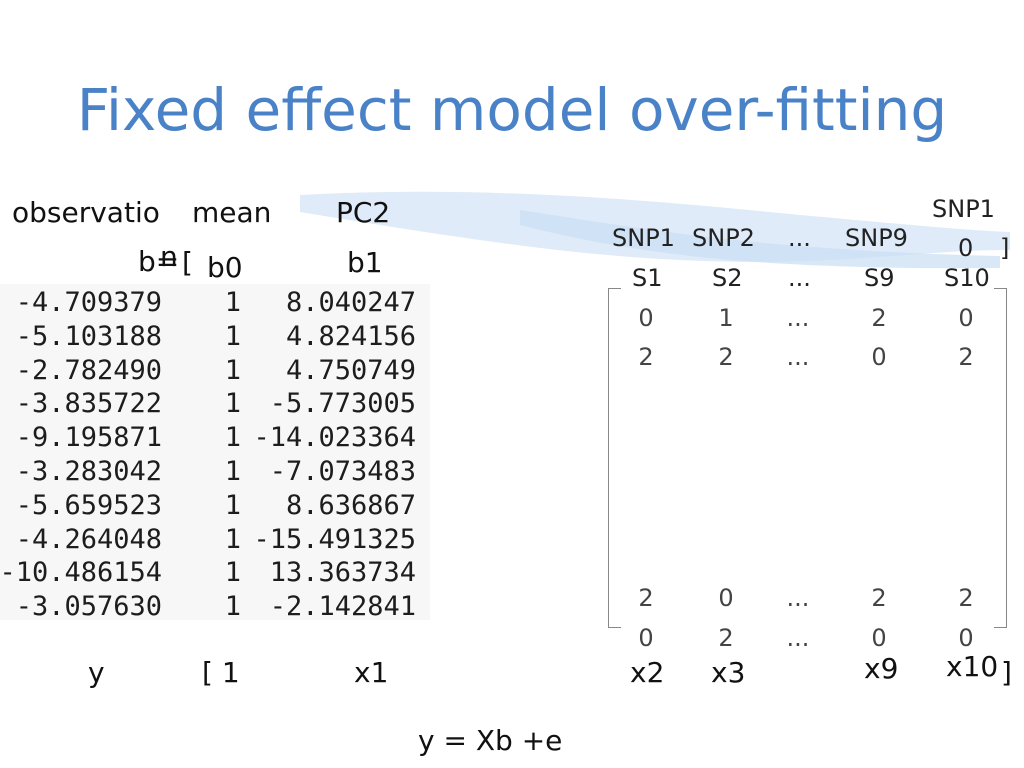 The width and height of the screenshot is (1024, 768). Describe the element at coordinates (187, 262) in the screenshot. I see `bracket-open: [` at that location.